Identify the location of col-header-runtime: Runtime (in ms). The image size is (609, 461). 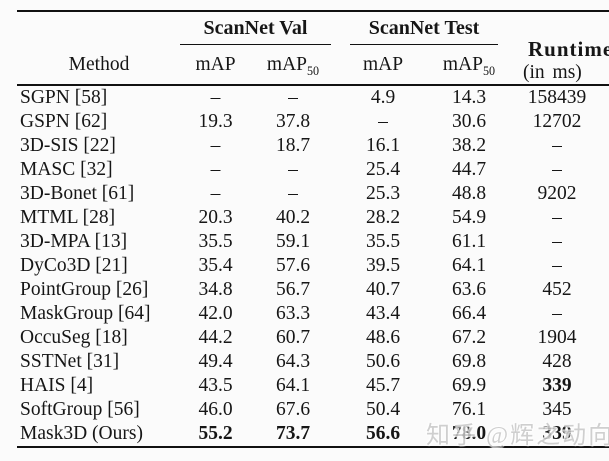
(557, 48).